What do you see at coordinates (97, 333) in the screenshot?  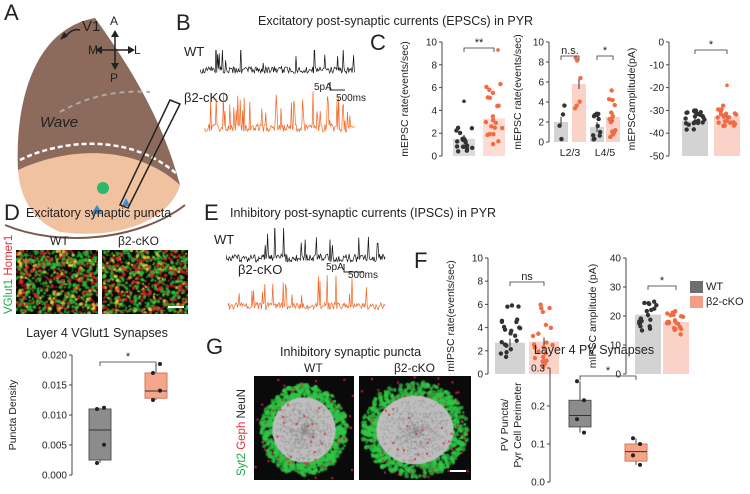 I see `chart-title: Layer 4 VGlut1 Synapses` at bounding box center [97, 333].